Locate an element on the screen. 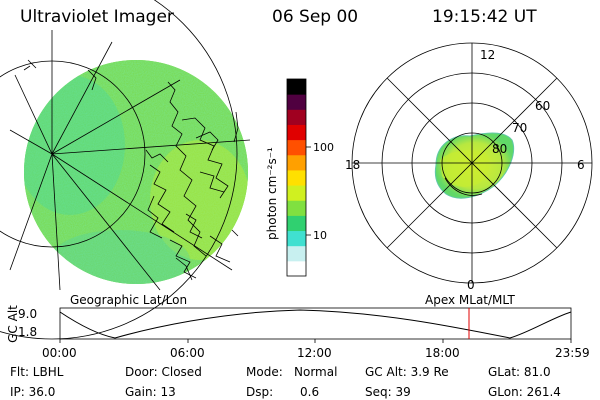 This screenshot has width=600, height=400. colorbar: 100 10 photon cm⁻²s⁻¹ is located at coordinates (299, 177).